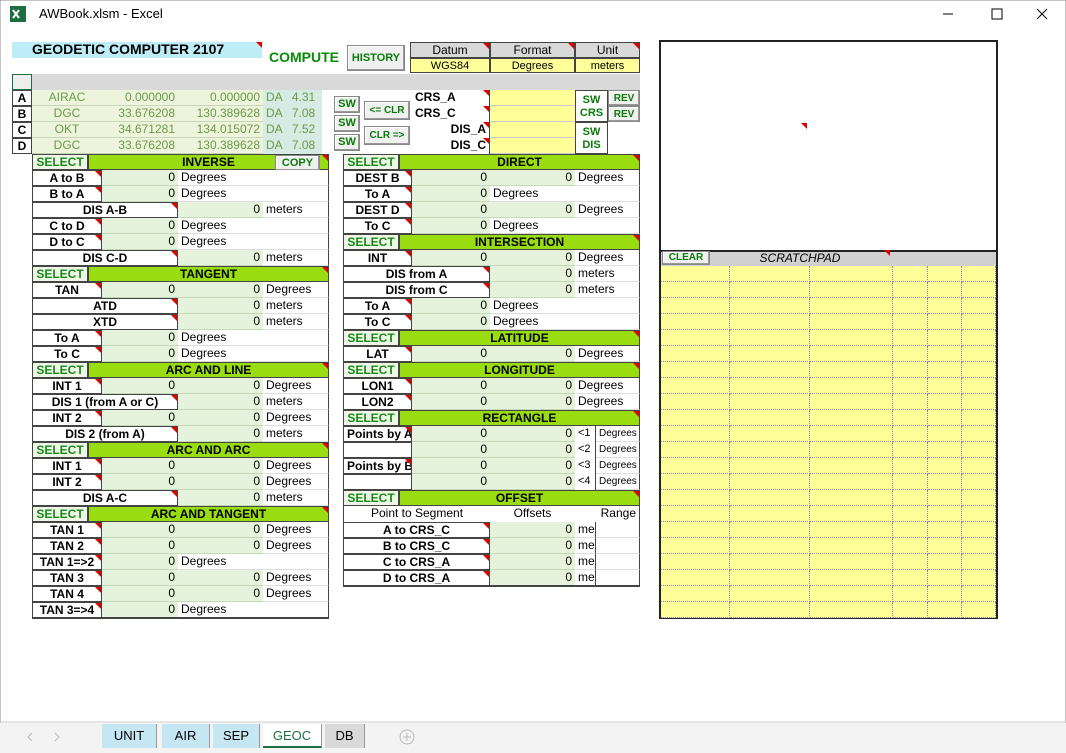 The image size is (1066, 753). Describe the element at coordinates (140, 130) in the screenshot. I see `point-lat: 34.671281` at that location.